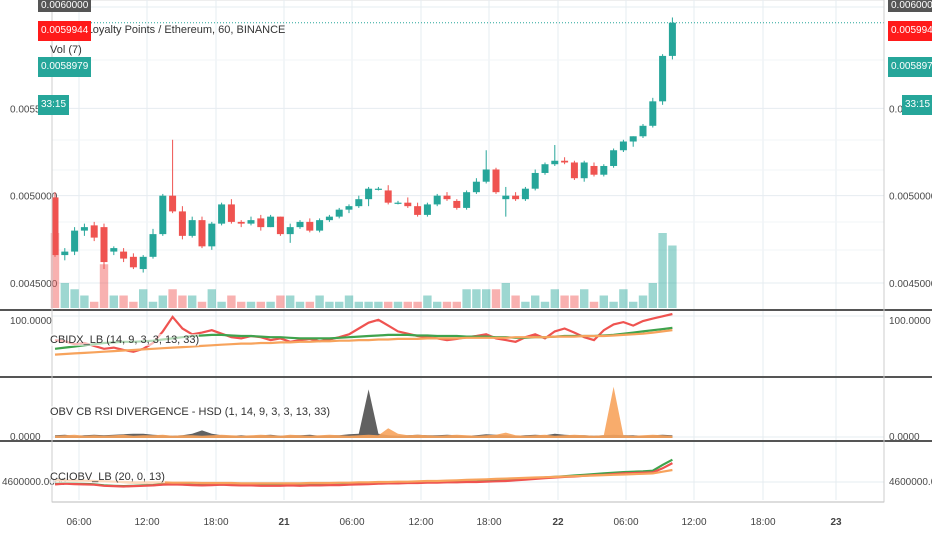 This screenshot has width=932, height=555. Describe the element at coordinates (34, 109) in the screenshot. I see `y-tick-label-left: 0.0055000` at that location.